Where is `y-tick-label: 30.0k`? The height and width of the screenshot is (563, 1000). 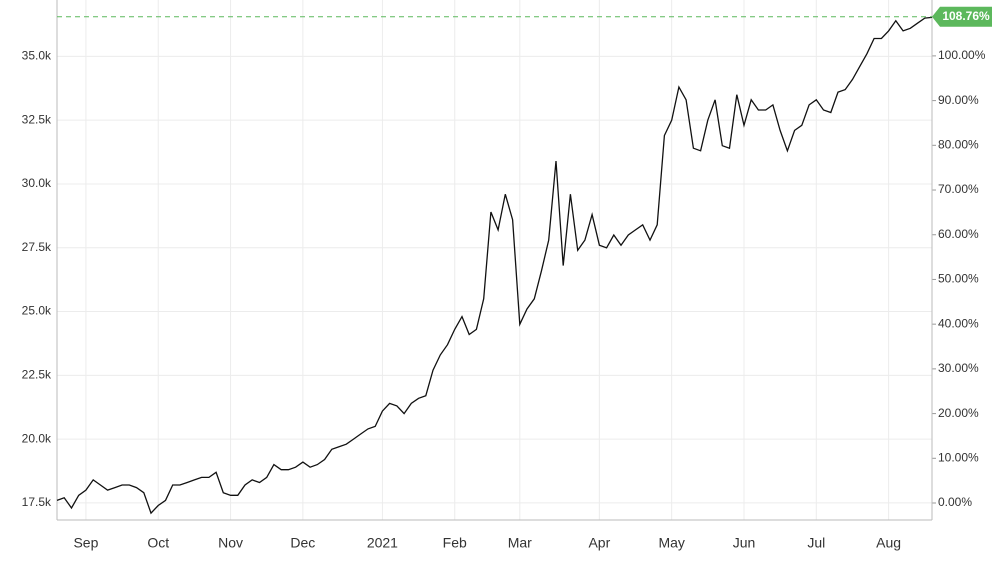 y-tick-label: 30.0k is located at coordinates (37, 183).